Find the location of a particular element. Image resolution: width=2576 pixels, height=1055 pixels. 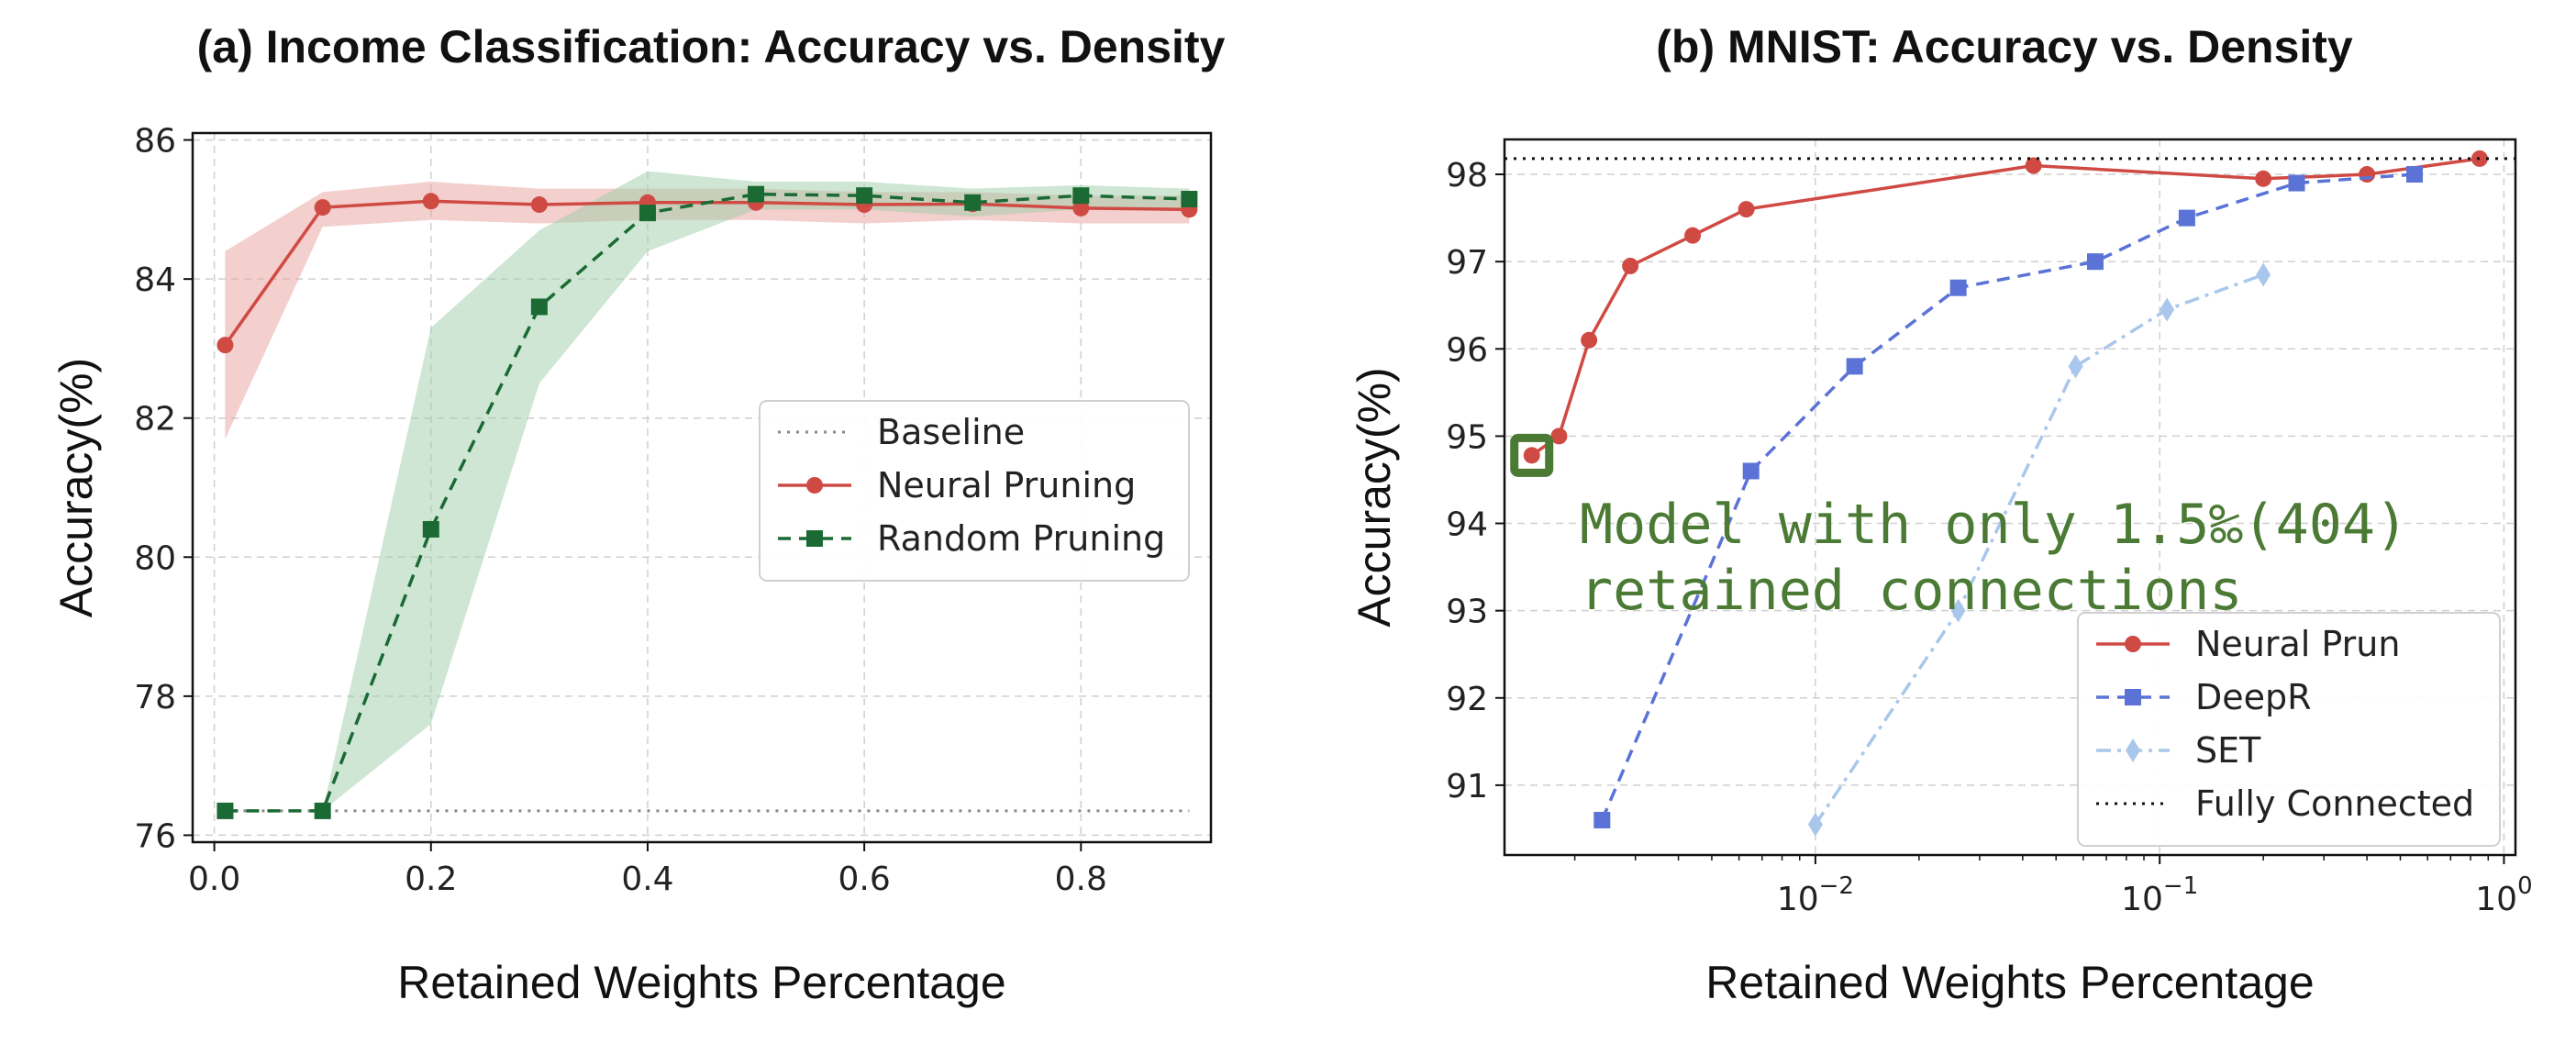

legend-label-random-pruning: Random Pruning is located at coordinates (1021, 538).